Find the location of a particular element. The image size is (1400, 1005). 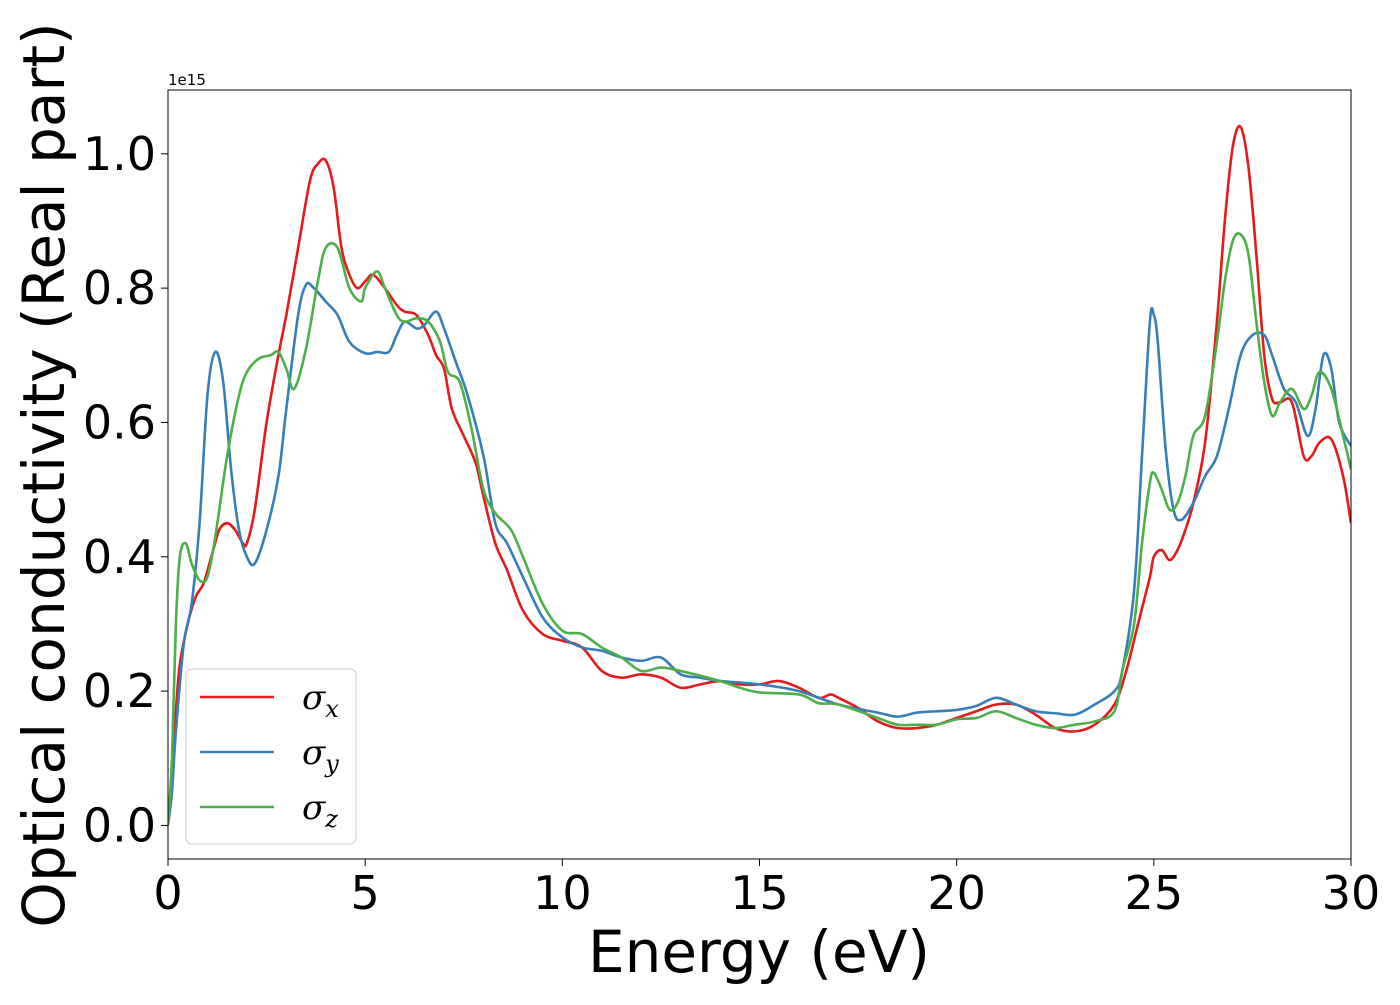

y-tick-label: 0.4 is located at coordinates (119, 557).